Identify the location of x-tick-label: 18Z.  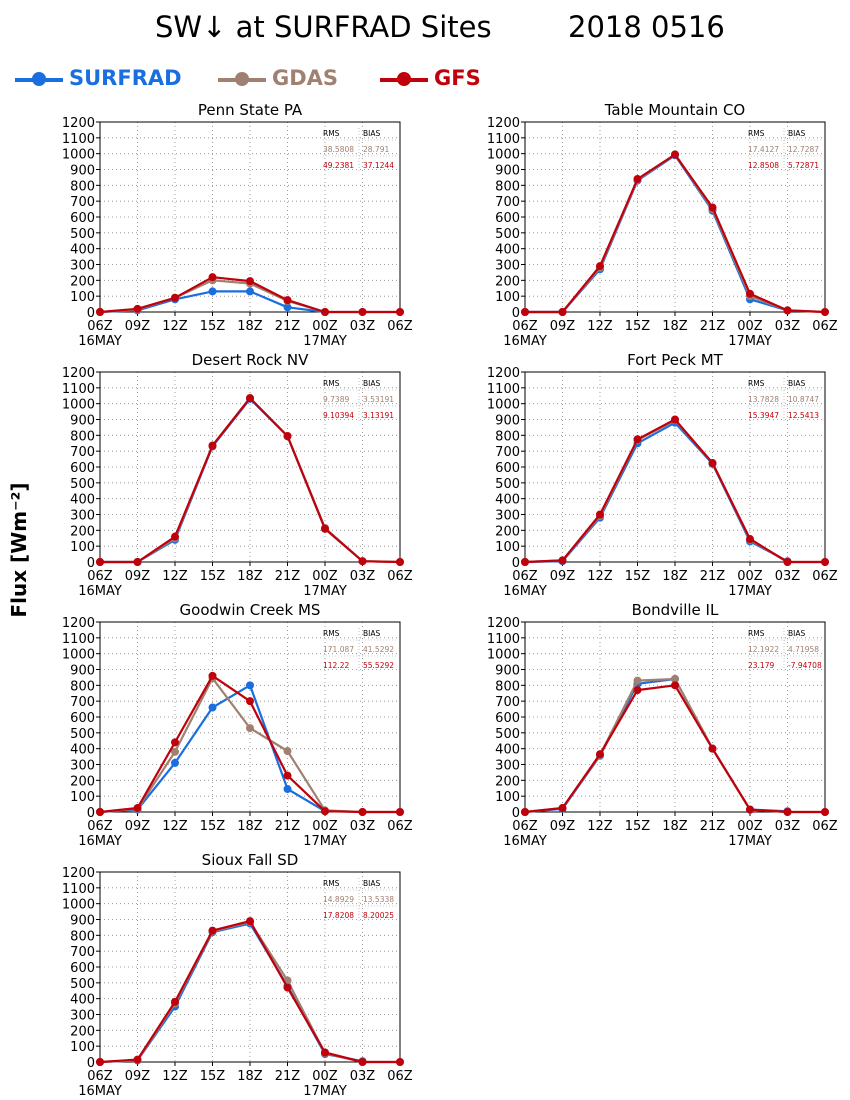
(250, 326).